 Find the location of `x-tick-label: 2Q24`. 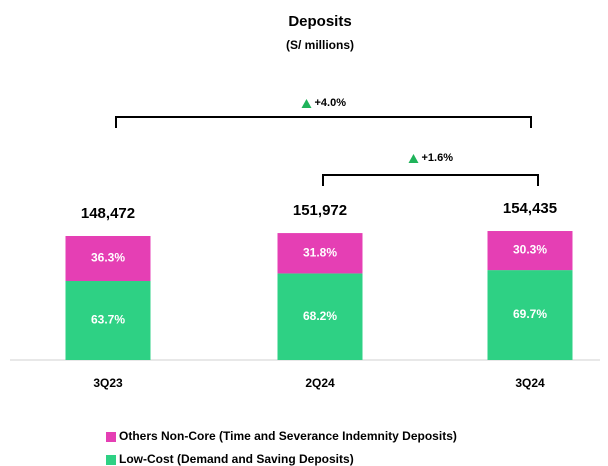

x-tick-label: 2Q24 is located at coordinates (320, 383).